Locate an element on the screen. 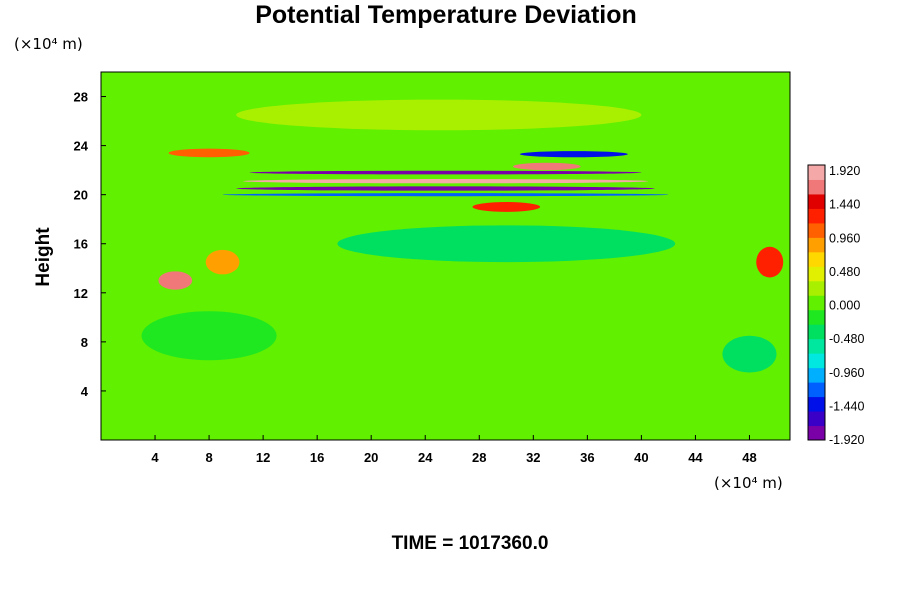  x-axis-ticks: 4 8 12 16 20 24 28 32 36 40 44 48 is located at coordinates (454, 450).